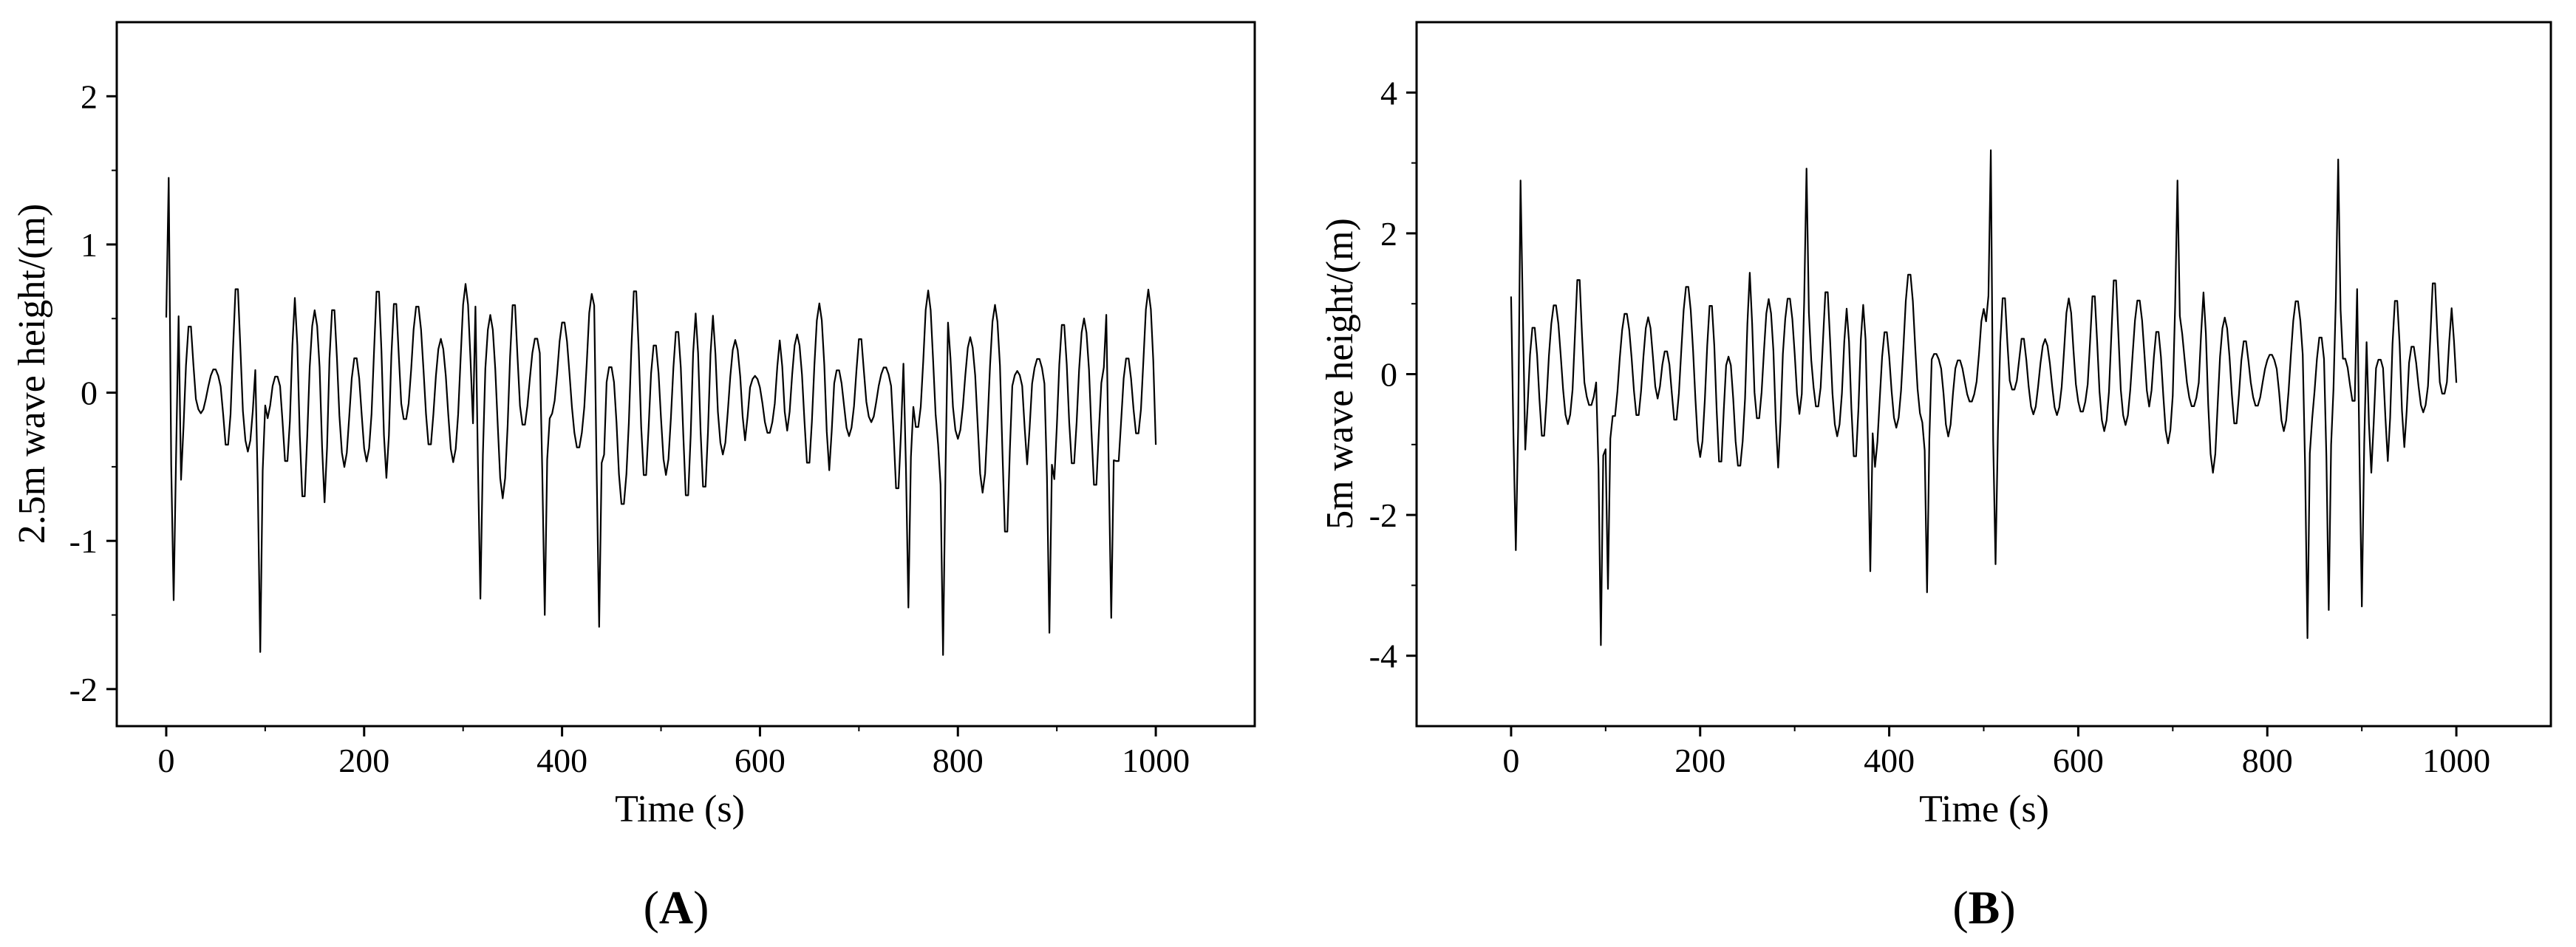  I want to click on y-tick-label: -4, so click(1383, 656).